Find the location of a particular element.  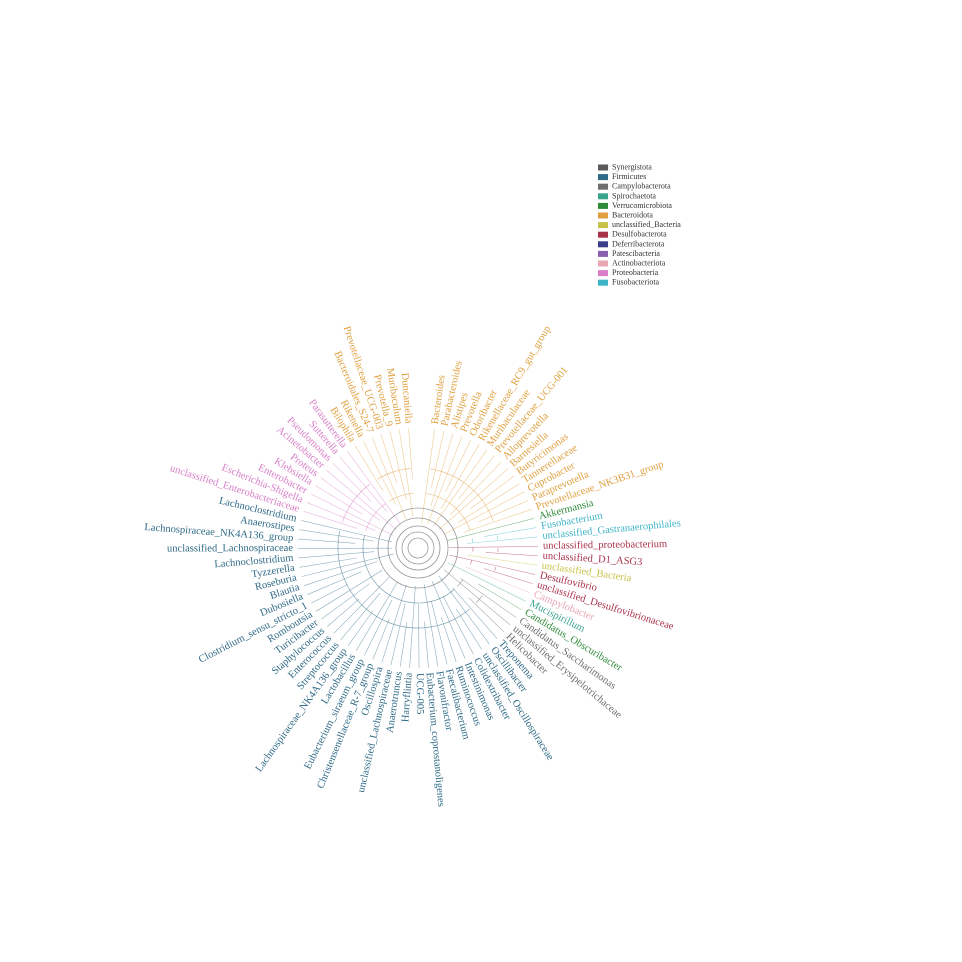

legend-label: Firmicutes is located at coordinates (629, 176).